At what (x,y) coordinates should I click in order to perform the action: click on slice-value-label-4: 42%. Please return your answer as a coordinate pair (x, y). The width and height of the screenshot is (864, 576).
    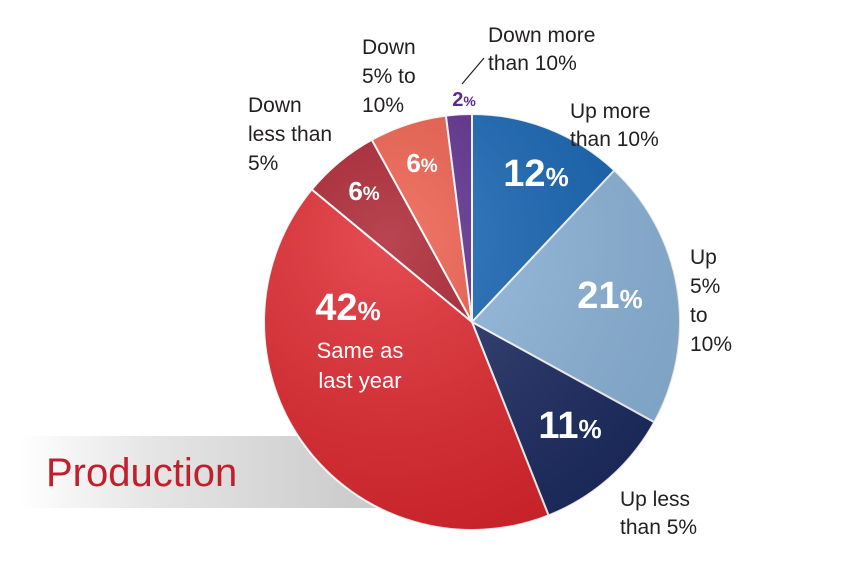
    Looking at the image, I should click on (347, 308).